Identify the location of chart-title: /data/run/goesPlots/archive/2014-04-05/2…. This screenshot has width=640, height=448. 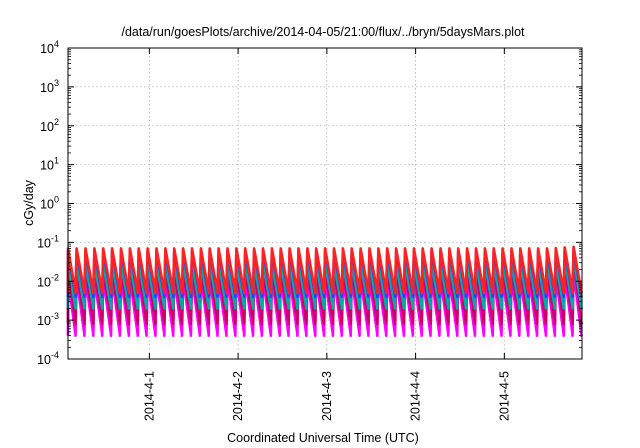
(323, 32).